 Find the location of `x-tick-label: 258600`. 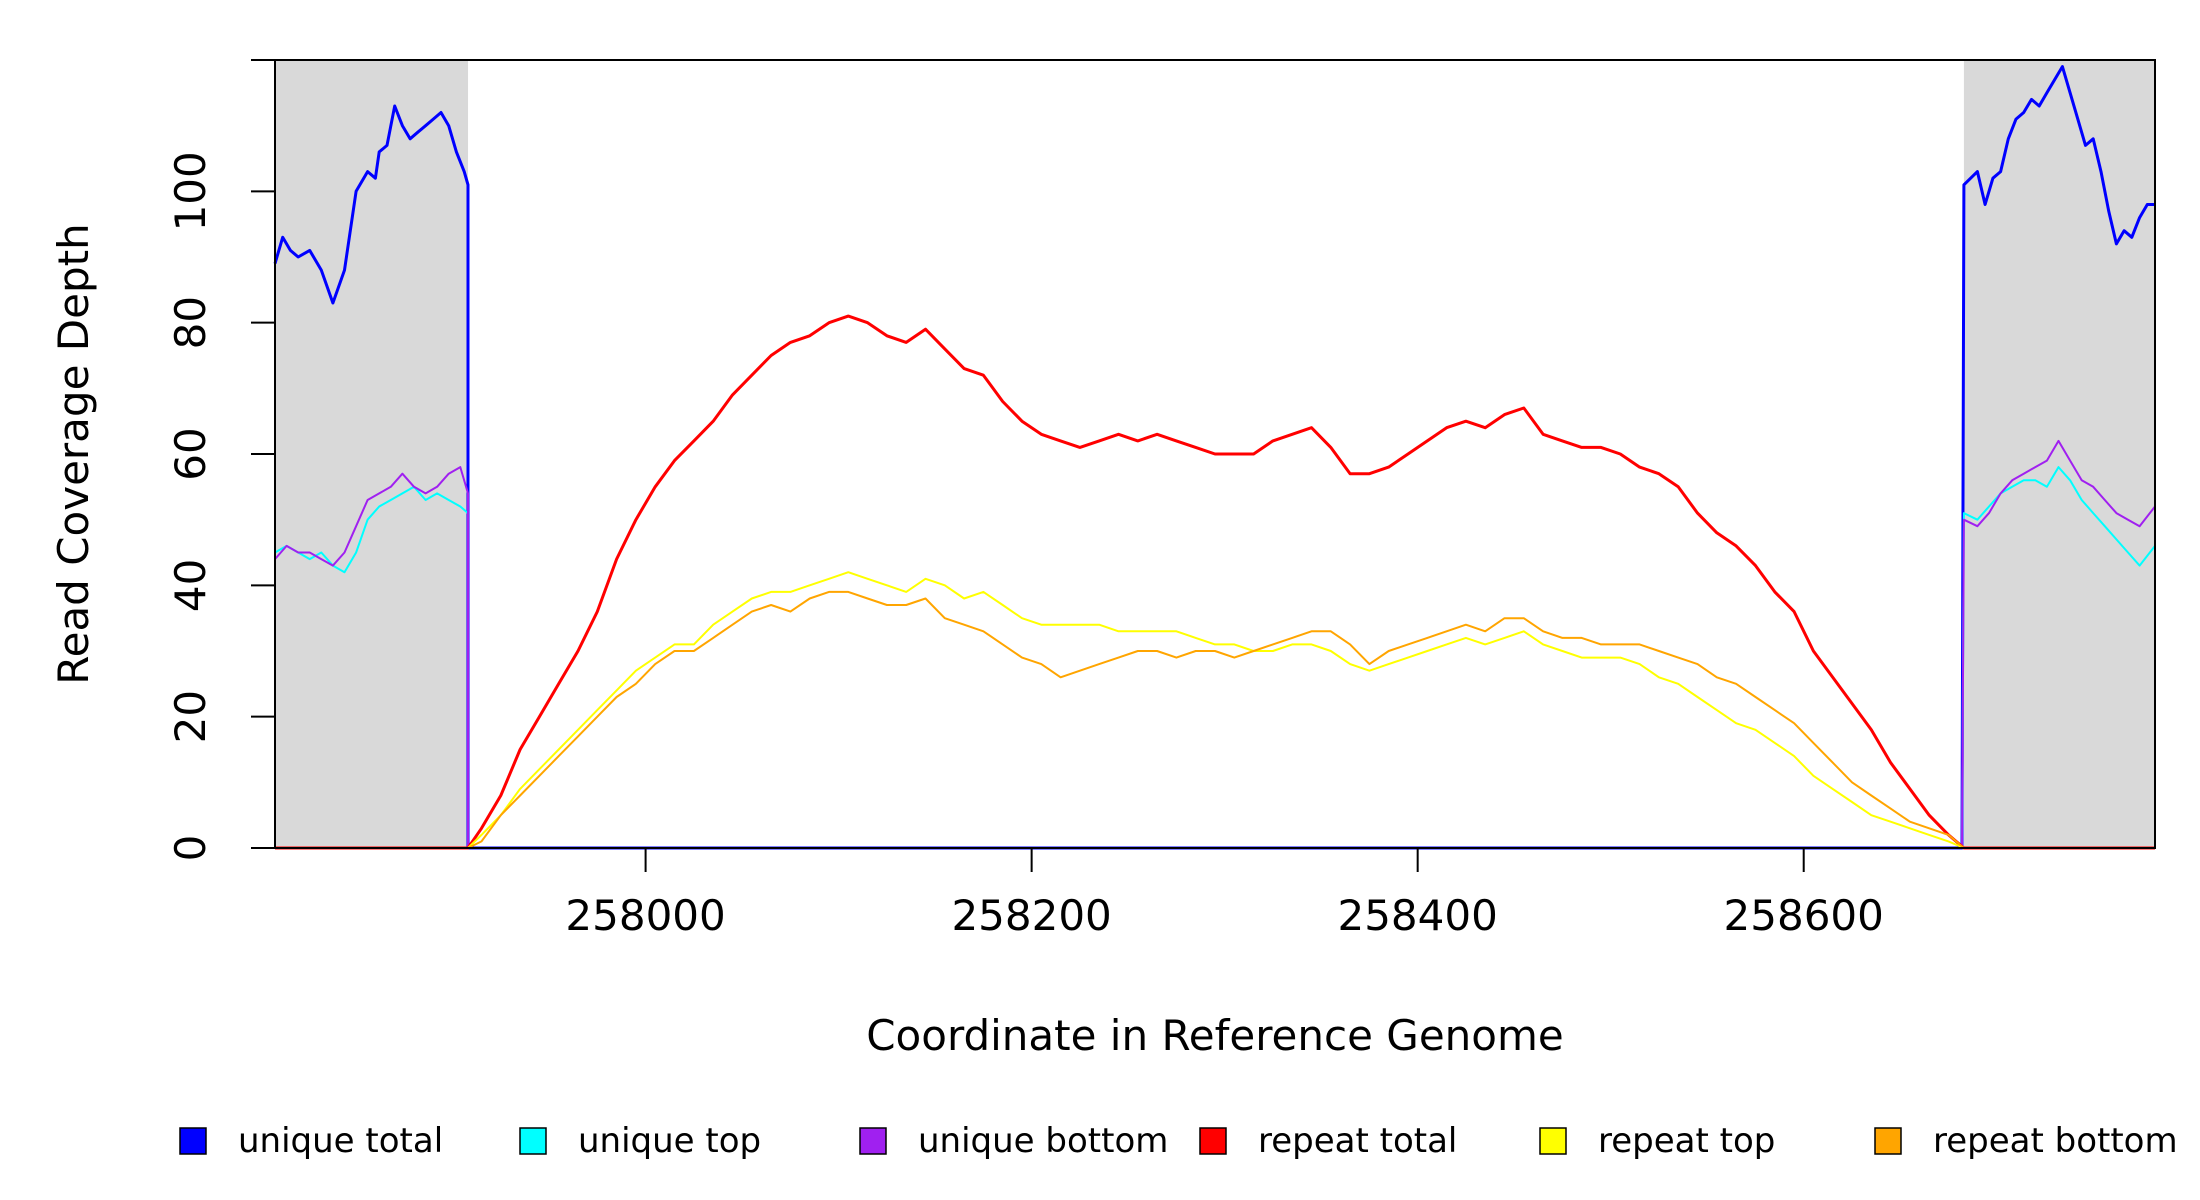

x-tick-label: 258600 is located at coordinates (1804, 915).